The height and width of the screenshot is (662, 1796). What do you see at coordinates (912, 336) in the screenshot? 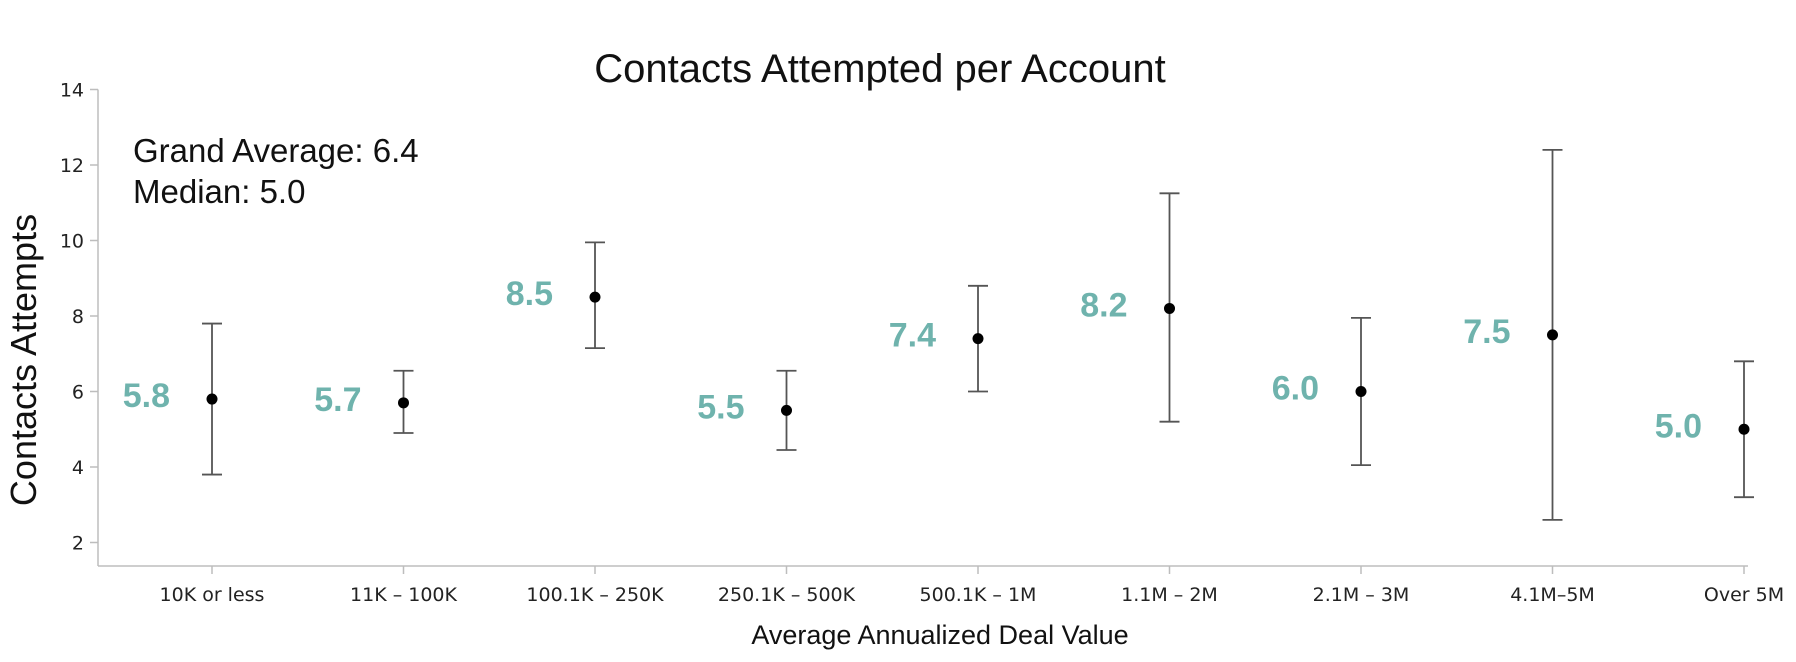
I see `data-label: 7.4` at bounding box center [912, 336].